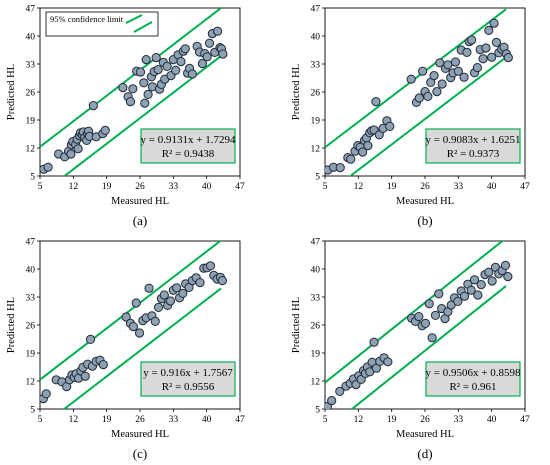 The image size is (550, 465). Describe the element at coordinates (472, 387) in the screenshot. I see `r-squared: R² = 0.961` at that location.